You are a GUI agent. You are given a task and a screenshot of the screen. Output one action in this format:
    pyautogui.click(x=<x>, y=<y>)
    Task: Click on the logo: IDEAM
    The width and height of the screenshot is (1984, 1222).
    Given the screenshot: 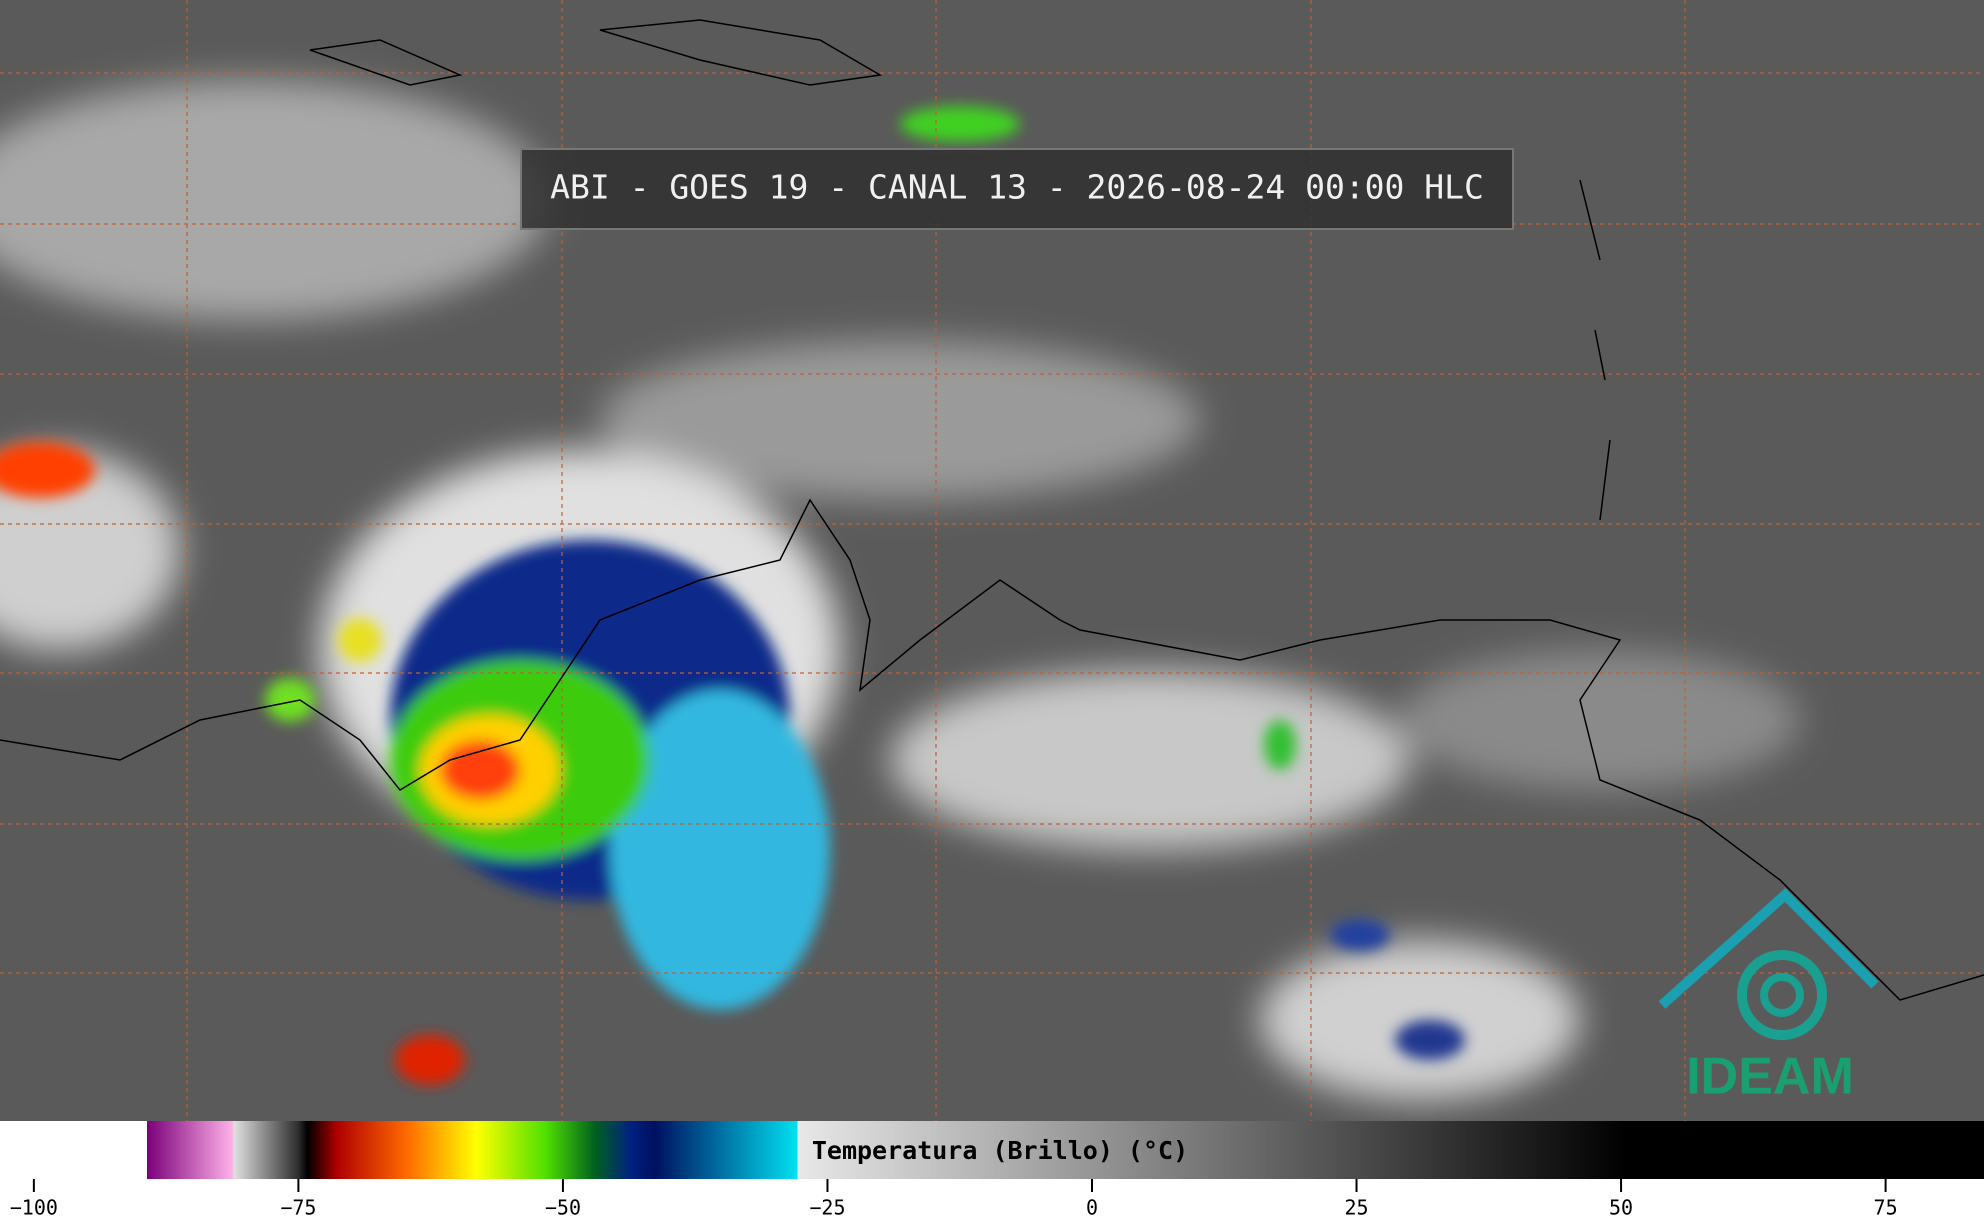 What is the action you would take?
    pyautogui.click(x=1768, y=997)
    